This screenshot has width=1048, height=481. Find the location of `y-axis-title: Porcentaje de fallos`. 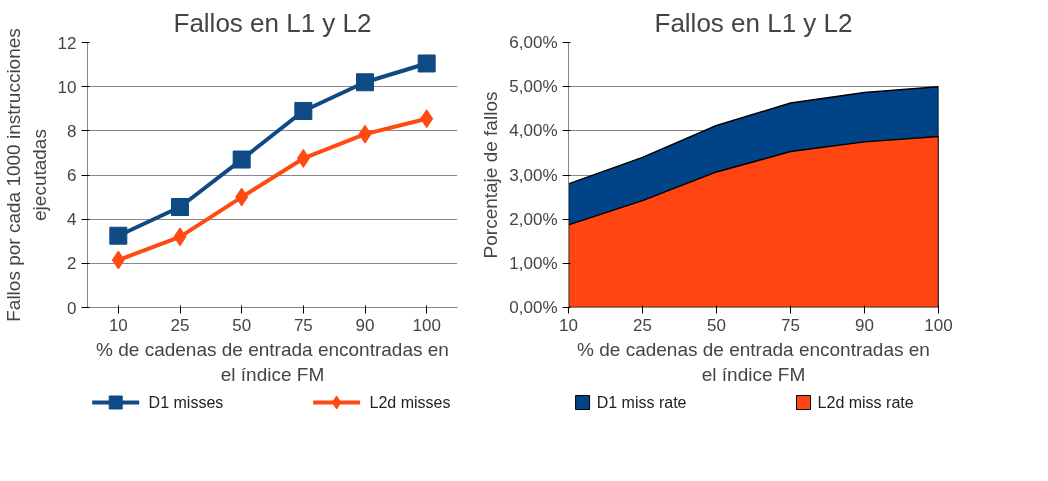

y-axis-title: Porcentaje de fallos is located at coordinates (491, 175).